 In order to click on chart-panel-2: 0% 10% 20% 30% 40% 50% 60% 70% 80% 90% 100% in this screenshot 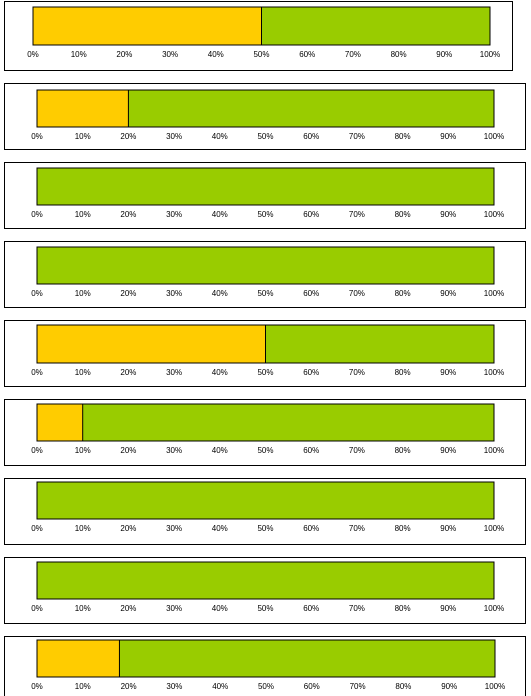, I will do `click(265, 116)`.